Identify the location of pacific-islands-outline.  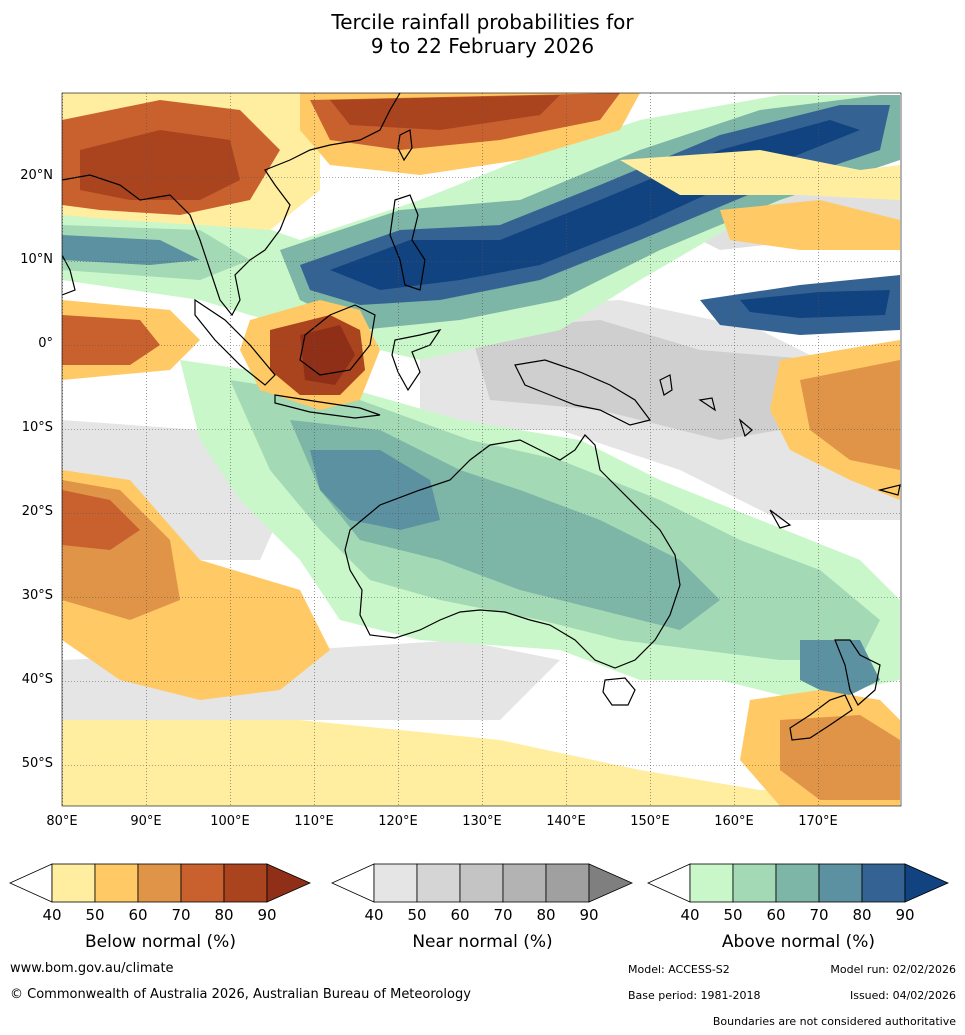
(780, 451).